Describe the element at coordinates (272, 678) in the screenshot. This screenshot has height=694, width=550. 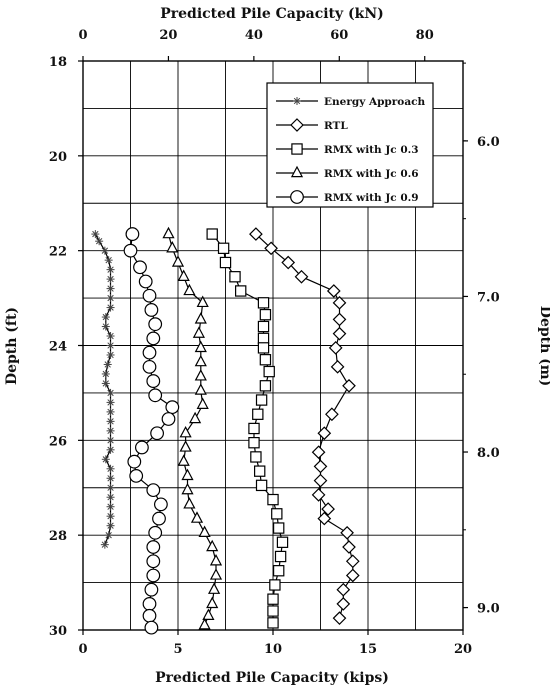
I see `bottom-axis-label: Predicted Pile Capacity (kips)` at that location.